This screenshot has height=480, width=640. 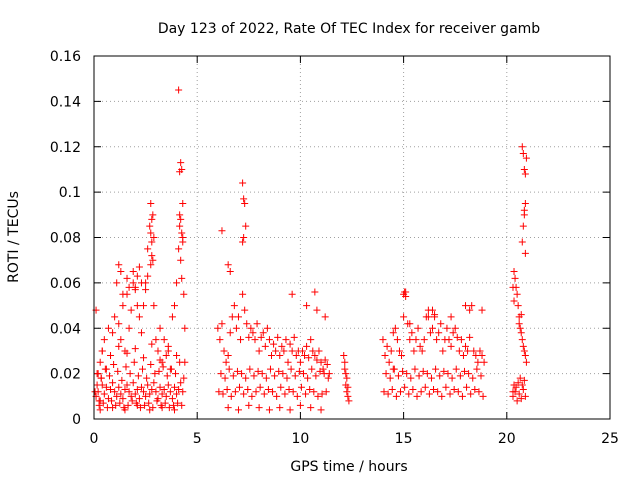 What do you see at coordinates (65, 284) in the screenshot?
I see `y-tick-label: 0.06` at bounding box center [65, 284].